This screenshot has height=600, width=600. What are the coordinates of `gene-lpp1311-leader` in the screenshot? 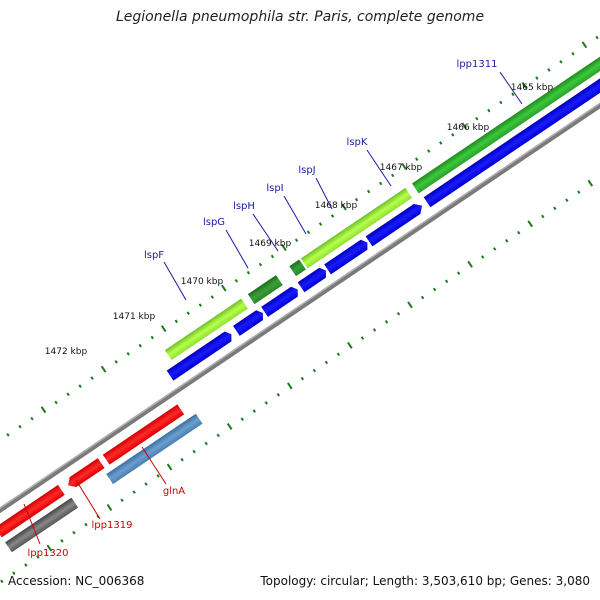 It's located at (511, 88).